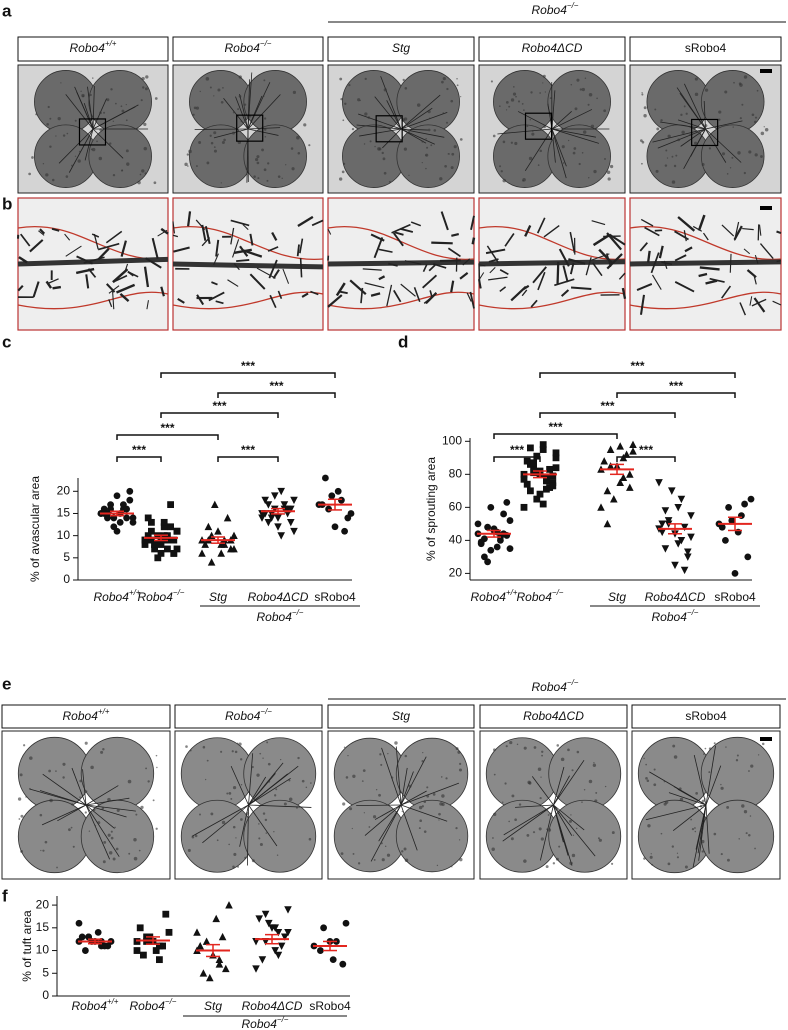 The height and width of the screenshot is (1030, 788). I want to click on label-superscript: −/−, so click(266, 43).